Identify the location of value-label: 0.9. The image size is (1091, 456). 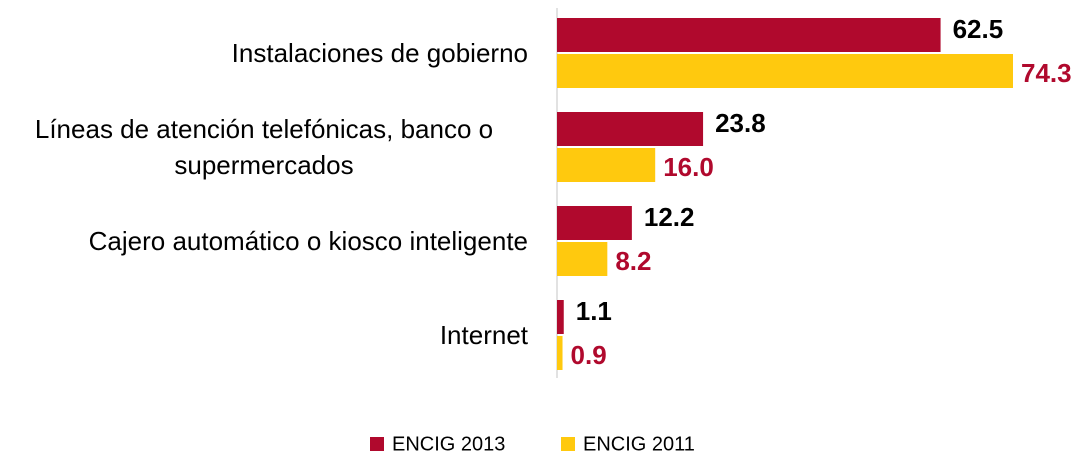
(589, 355).